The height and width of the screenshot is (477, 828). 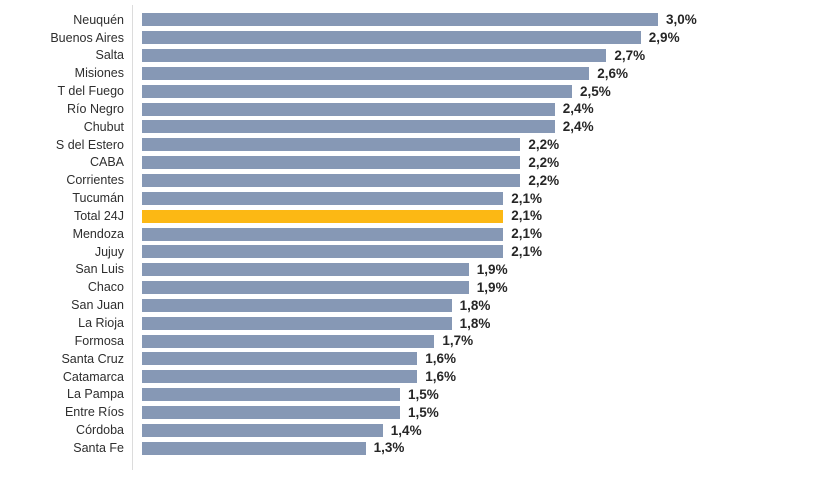 I want to click on value-label: 2,9%, so click(x=664, y=38).